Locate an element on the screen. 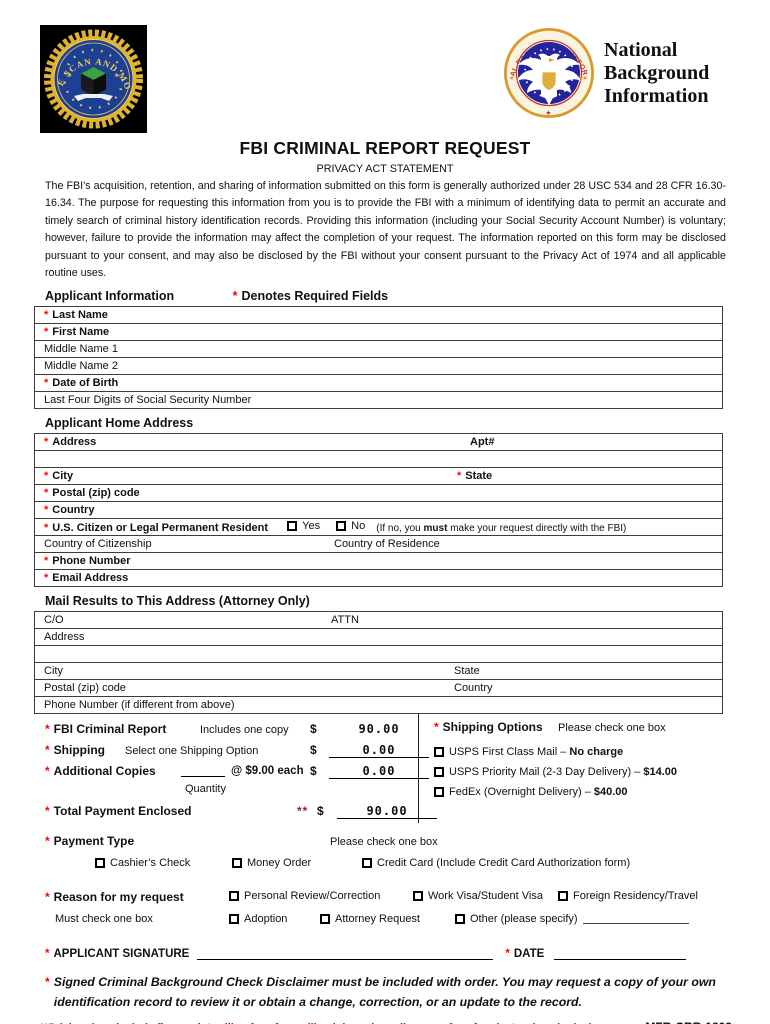 This screenshot has width=770, height=1024. field-phone: * Phone Number is located at coordinates (378, 561).